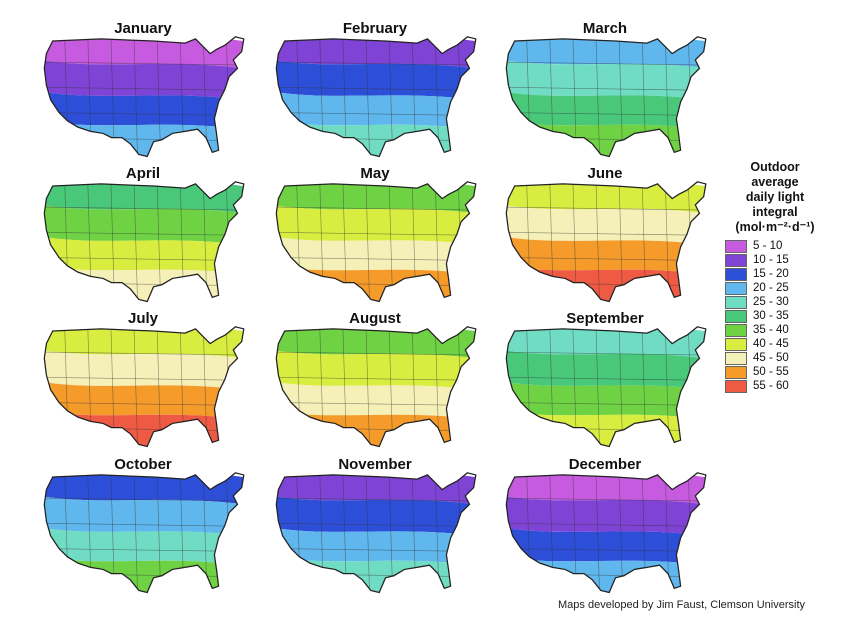 The image size is (850, 626). I want to click on legend-item: 20 - 25, so click(780, 288).